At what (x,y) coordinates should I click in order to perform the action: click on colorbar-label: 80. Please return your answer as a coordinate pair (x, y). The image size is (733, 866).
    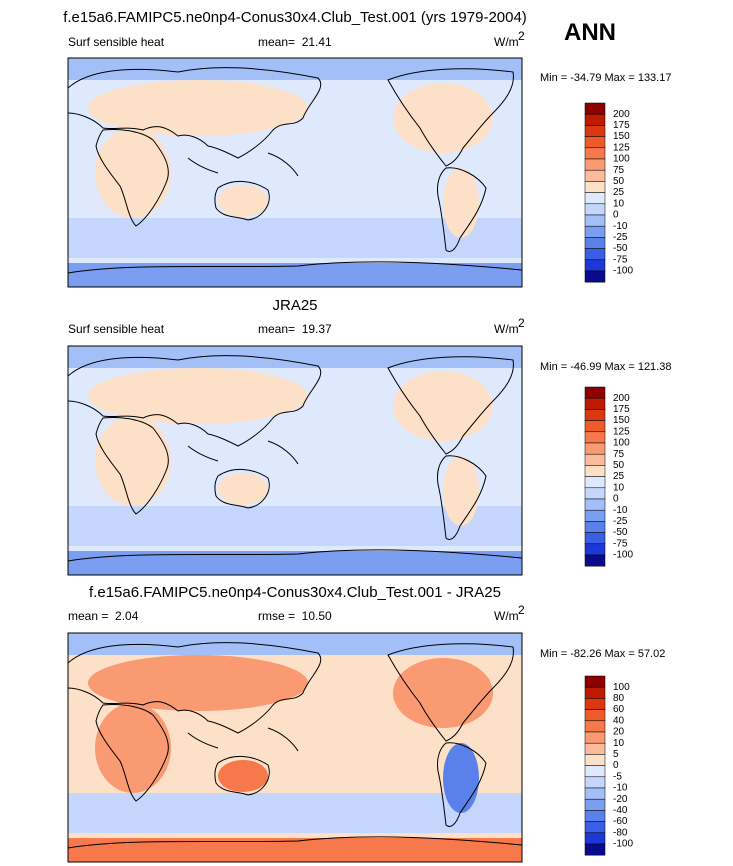
    Looking at the image, I should click on (619, 698).